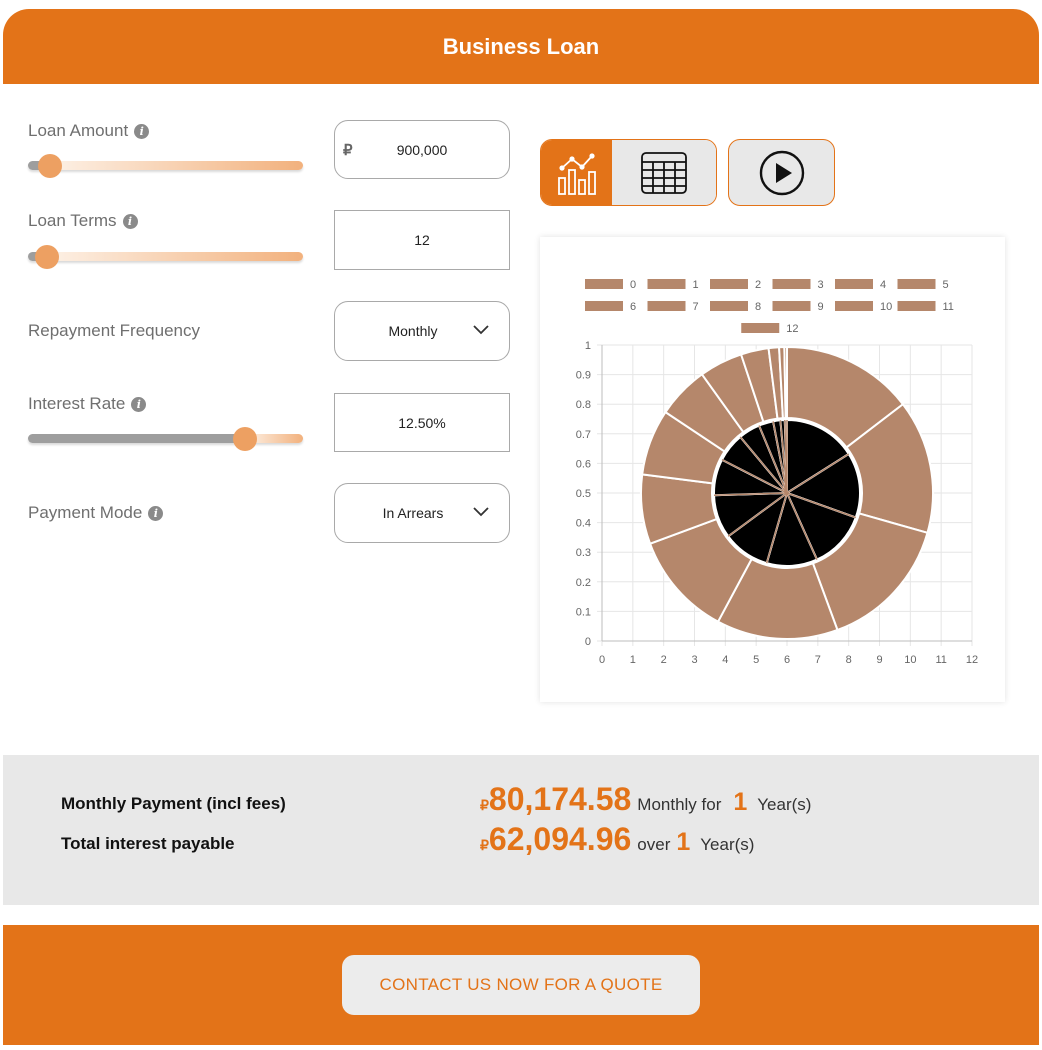 Image resolution: width=1042 pixels, height=1050 pixels. I want to click on table-view-button, so click(664, 172).